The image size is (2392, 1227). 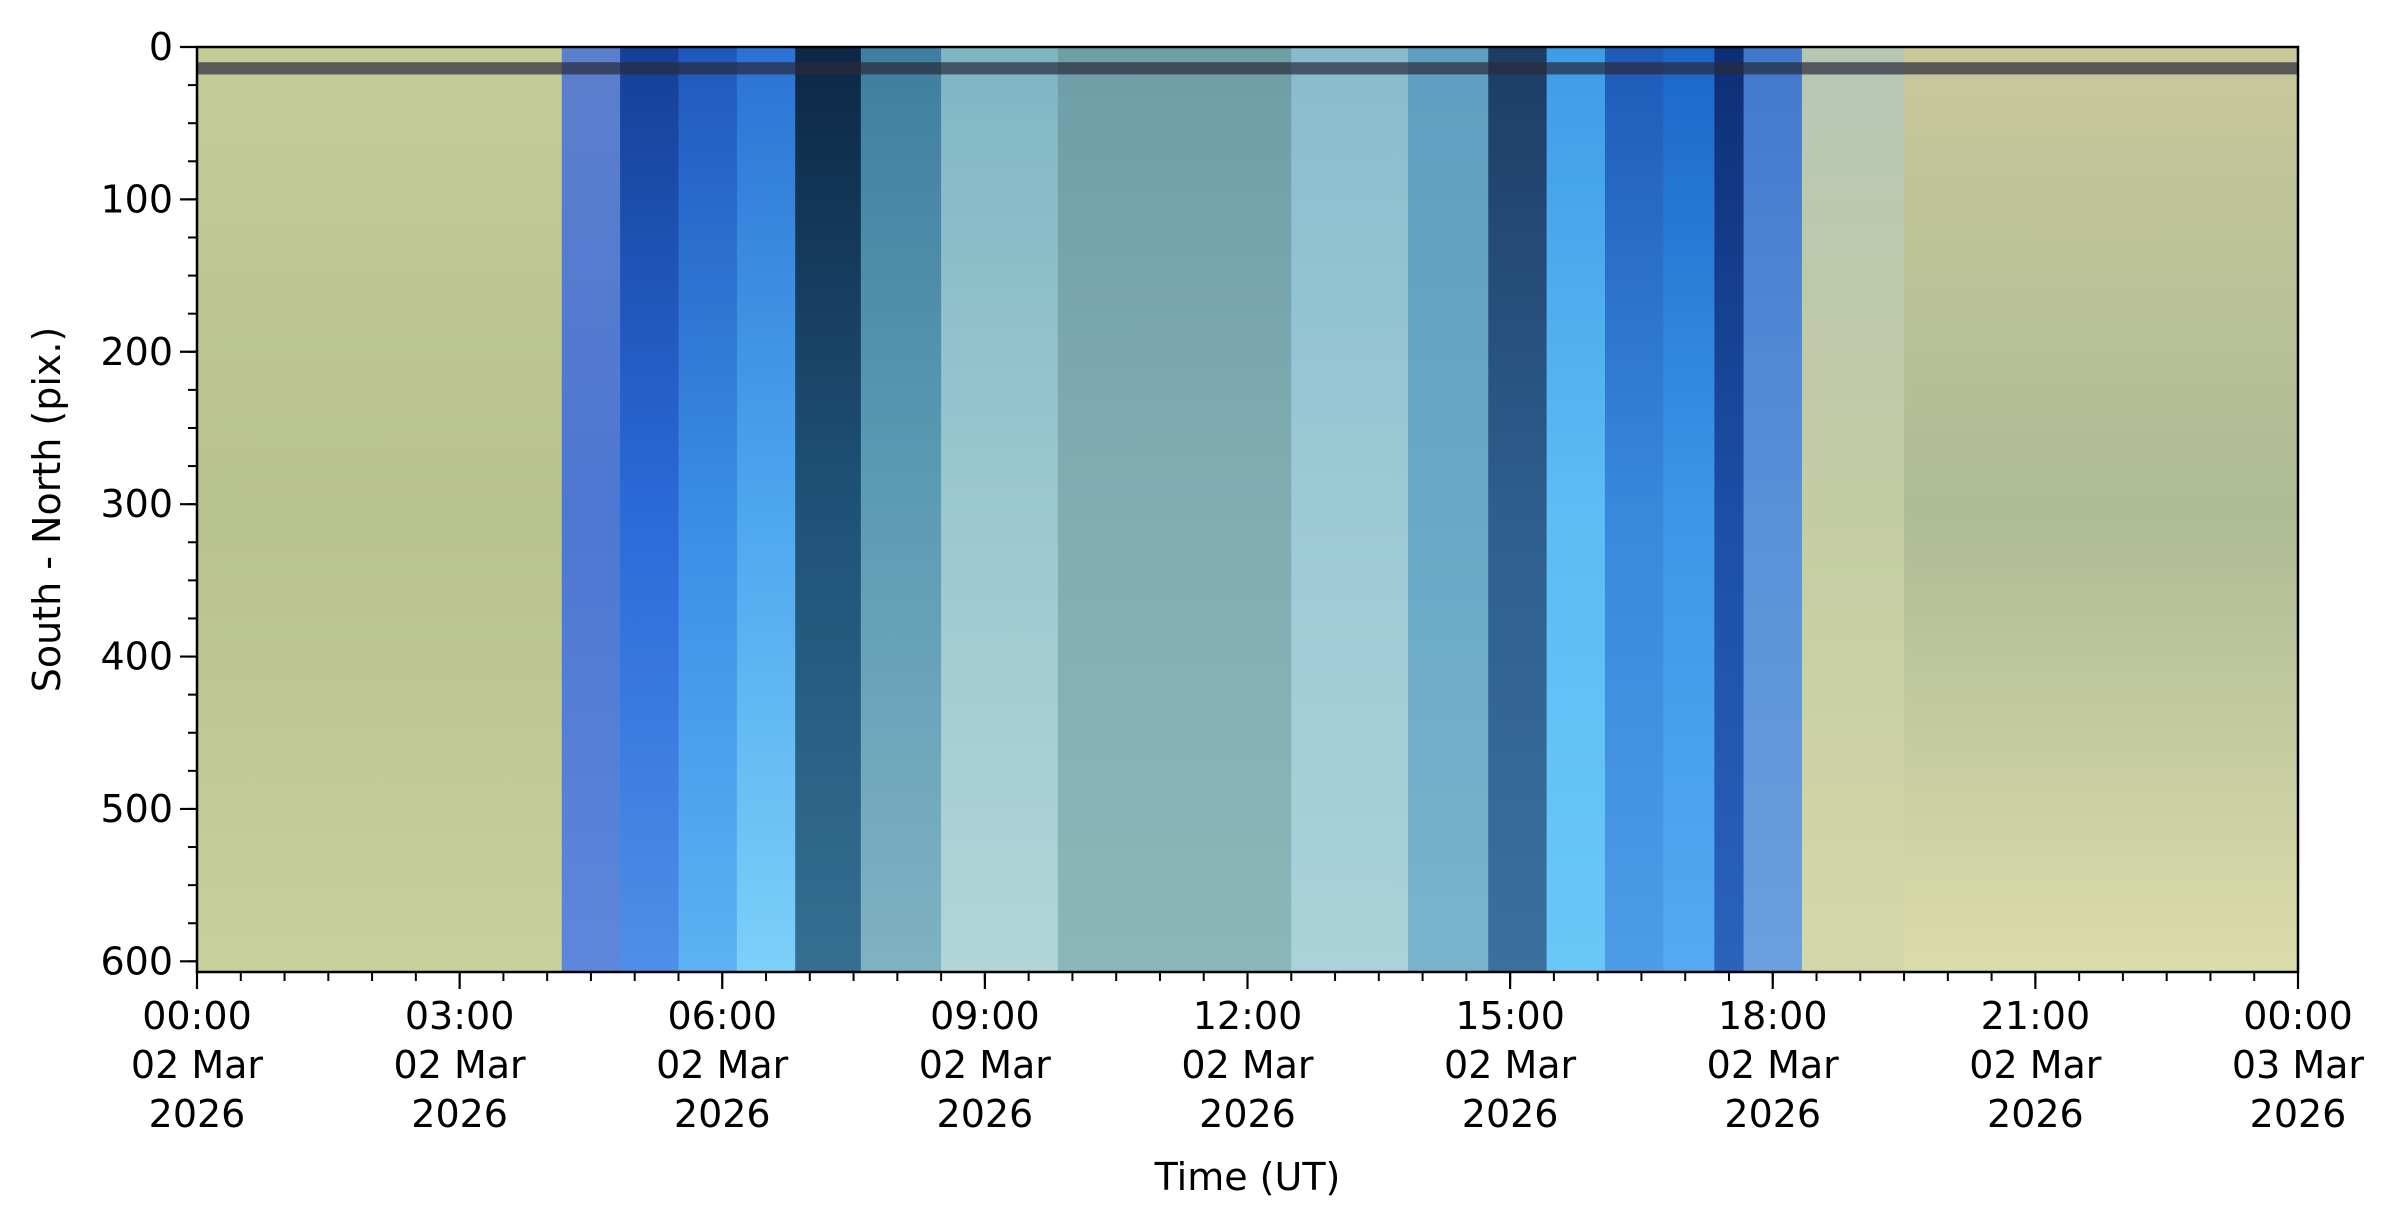 I want to click on y-tick-label: 200, so click(x=136, y=352).